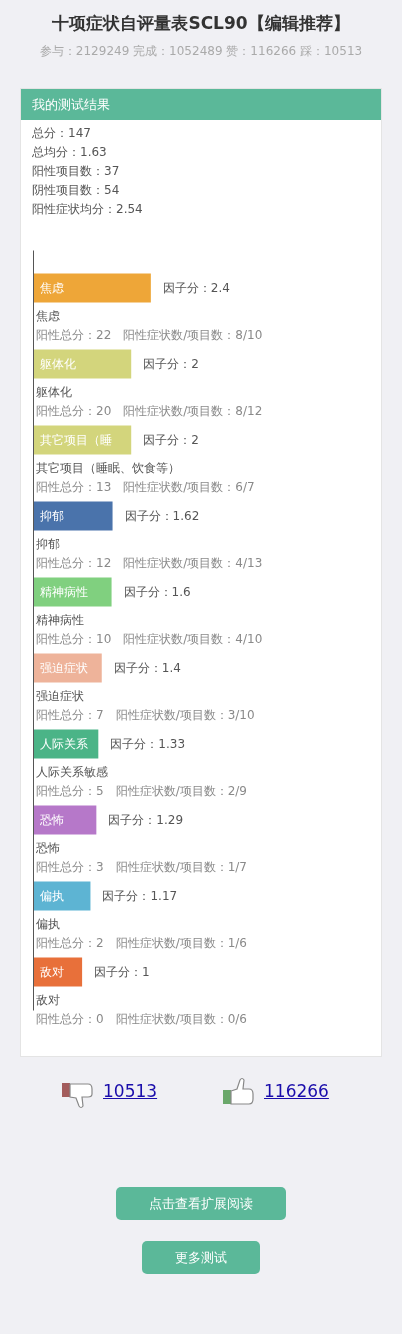 The width and height of the screenshot is (402, 1334). What do you see at coordinates (63, 592) in the screenshot?
I see `y-tick-label: 精神病性` at bounding box center [63, 592].